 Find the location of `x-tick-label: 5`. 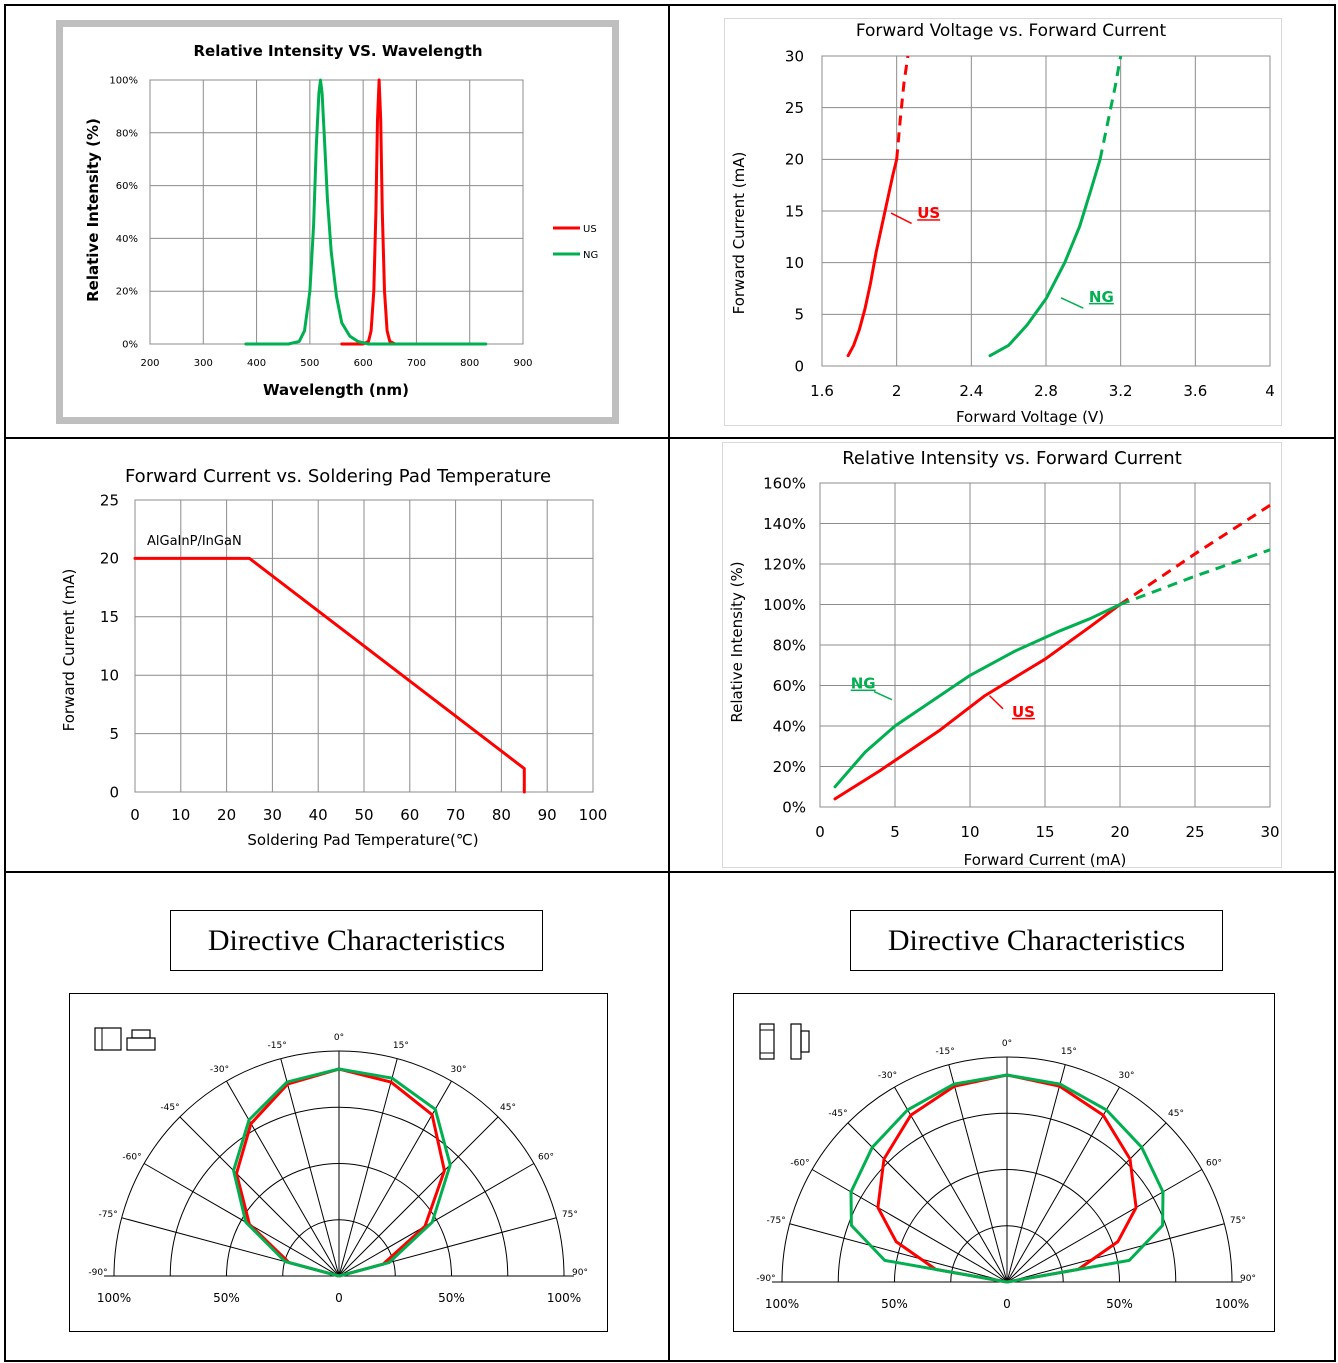

x-tick-label: 5 is located at coordinates (895, 832).